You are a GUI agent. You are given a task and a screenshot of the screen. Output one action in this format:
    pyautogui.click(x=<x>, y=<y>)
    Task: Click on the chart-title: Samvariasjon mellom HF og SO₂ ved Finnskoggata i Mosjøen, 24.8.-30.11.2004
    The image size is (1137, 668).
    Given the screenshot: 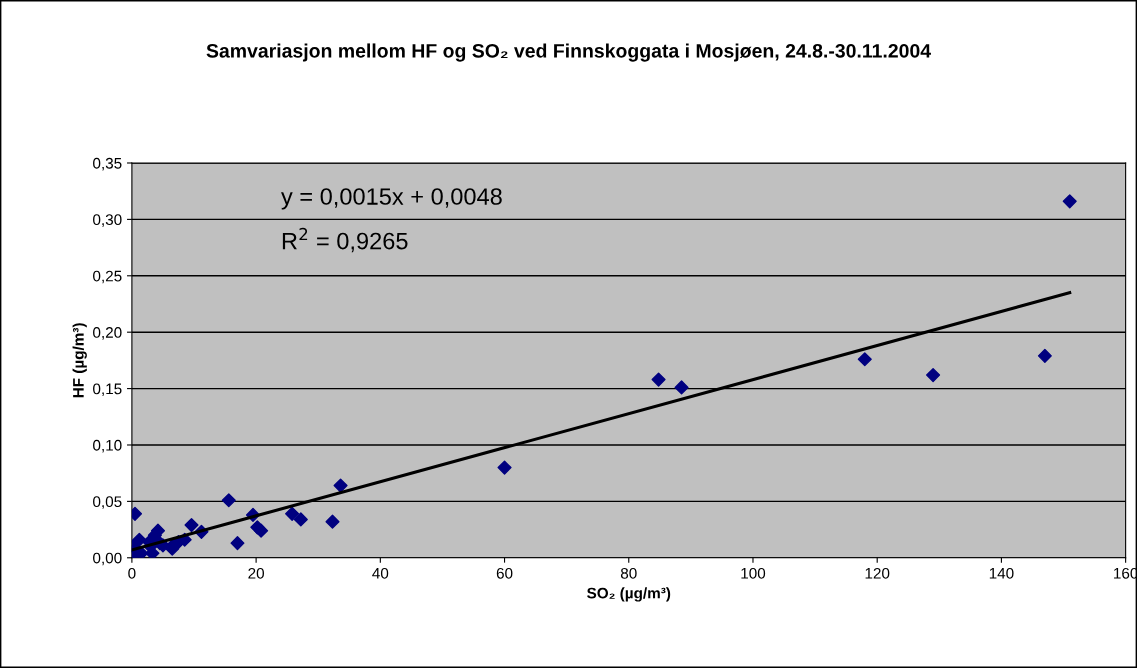 What is the action you would take?
    pyautogui.click(x=568, y=52)
    